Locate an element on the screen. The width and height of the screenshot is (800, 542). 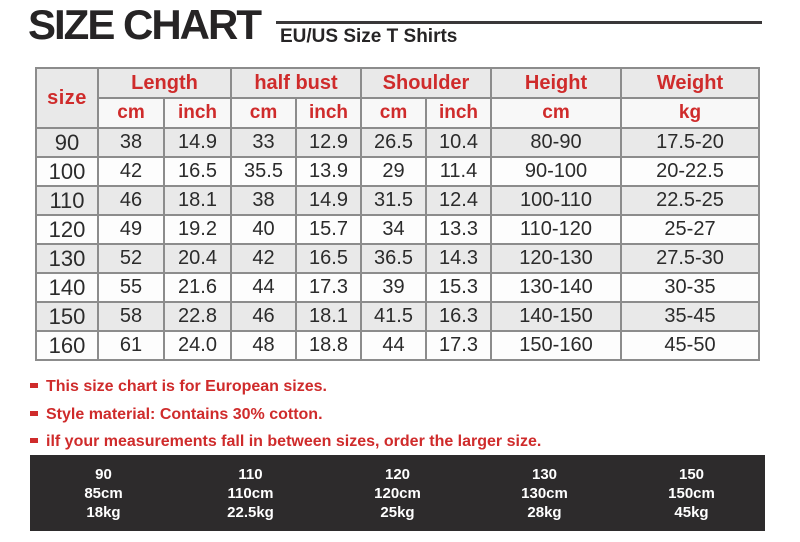
value-cell: 52 is located at coordinates (131, 258).